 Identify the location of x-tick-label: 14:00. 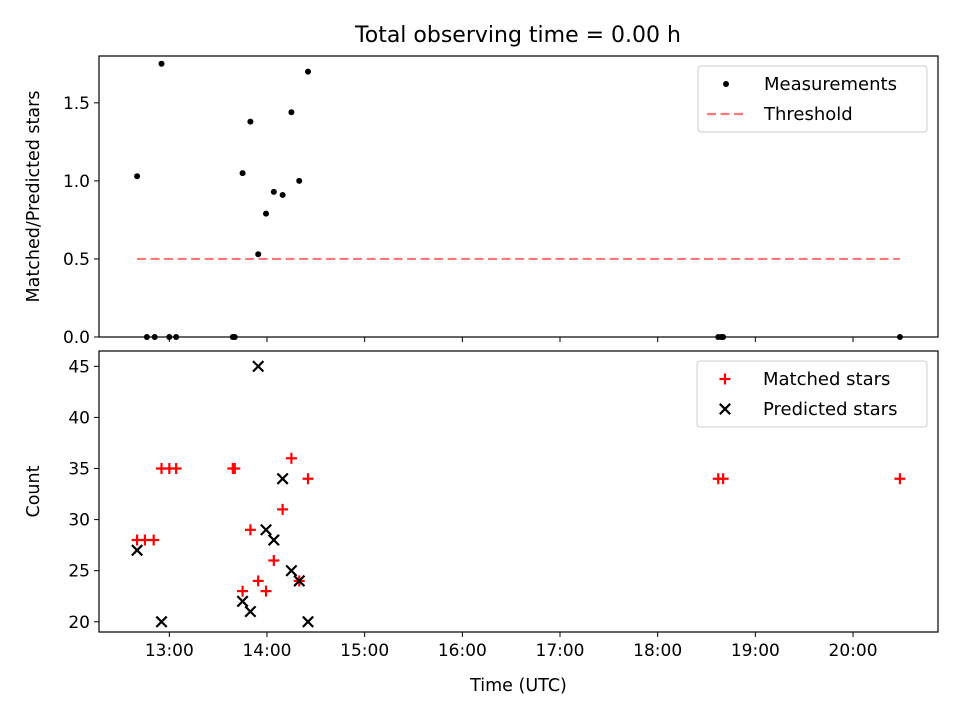
(266, 651).